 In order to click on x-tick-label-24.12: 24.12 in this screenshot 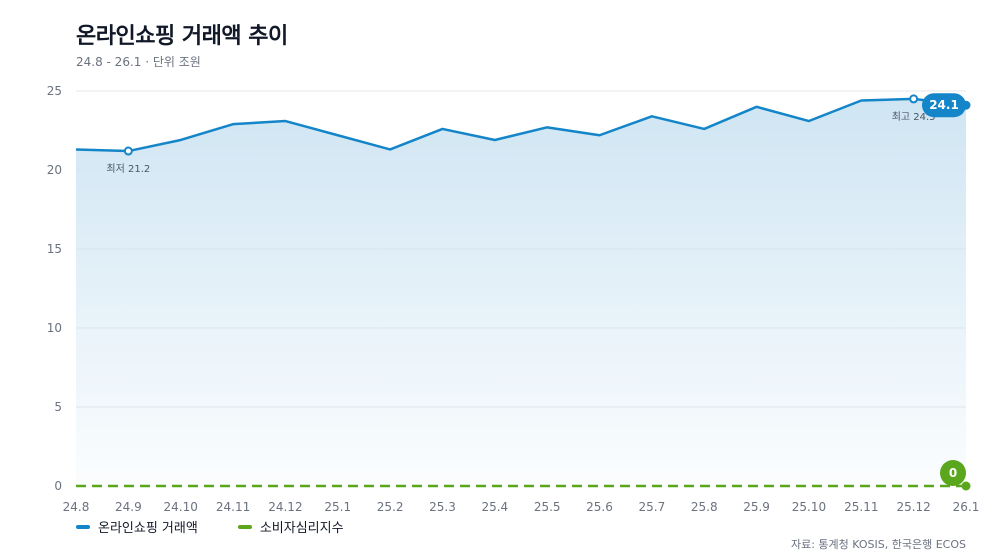, I will do `click(285, 507)`.